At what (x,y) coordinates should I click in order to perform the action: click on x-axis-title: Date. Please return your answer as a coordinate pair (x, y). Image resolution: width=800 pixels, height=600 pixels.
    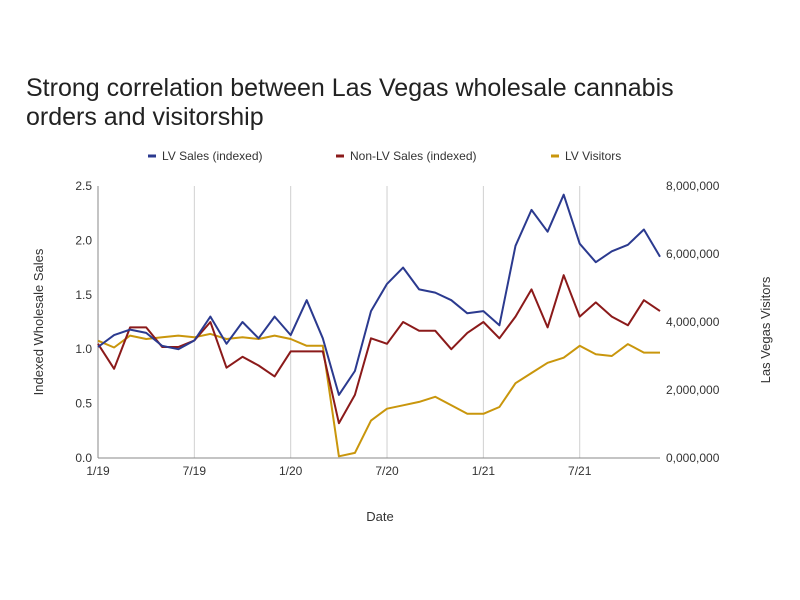
    Looking at the image, I should click on (379, 516).